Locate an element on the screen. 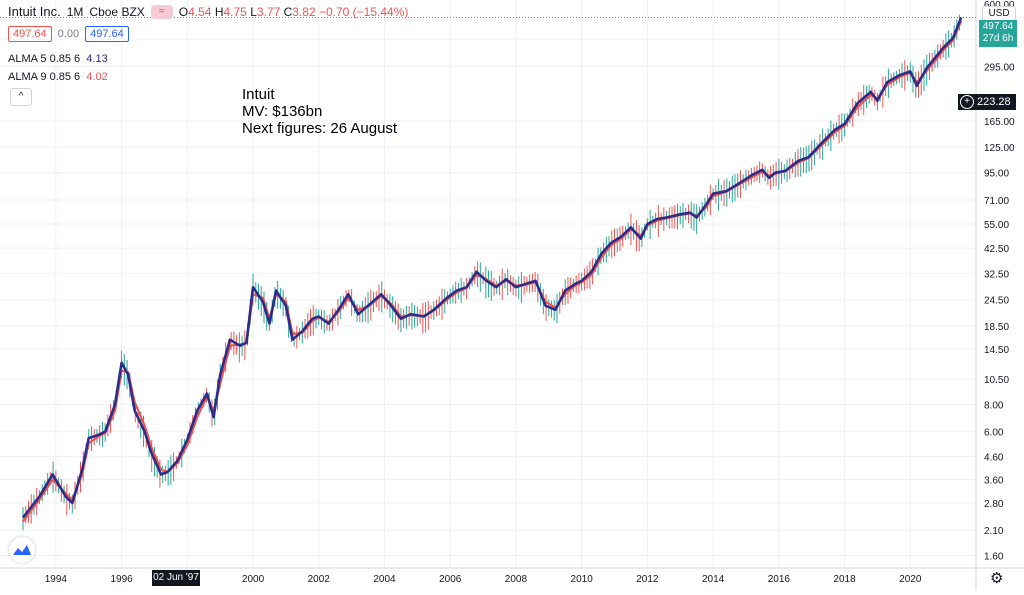  time-tick-label: 2012 is located at coordinates (647, 579).